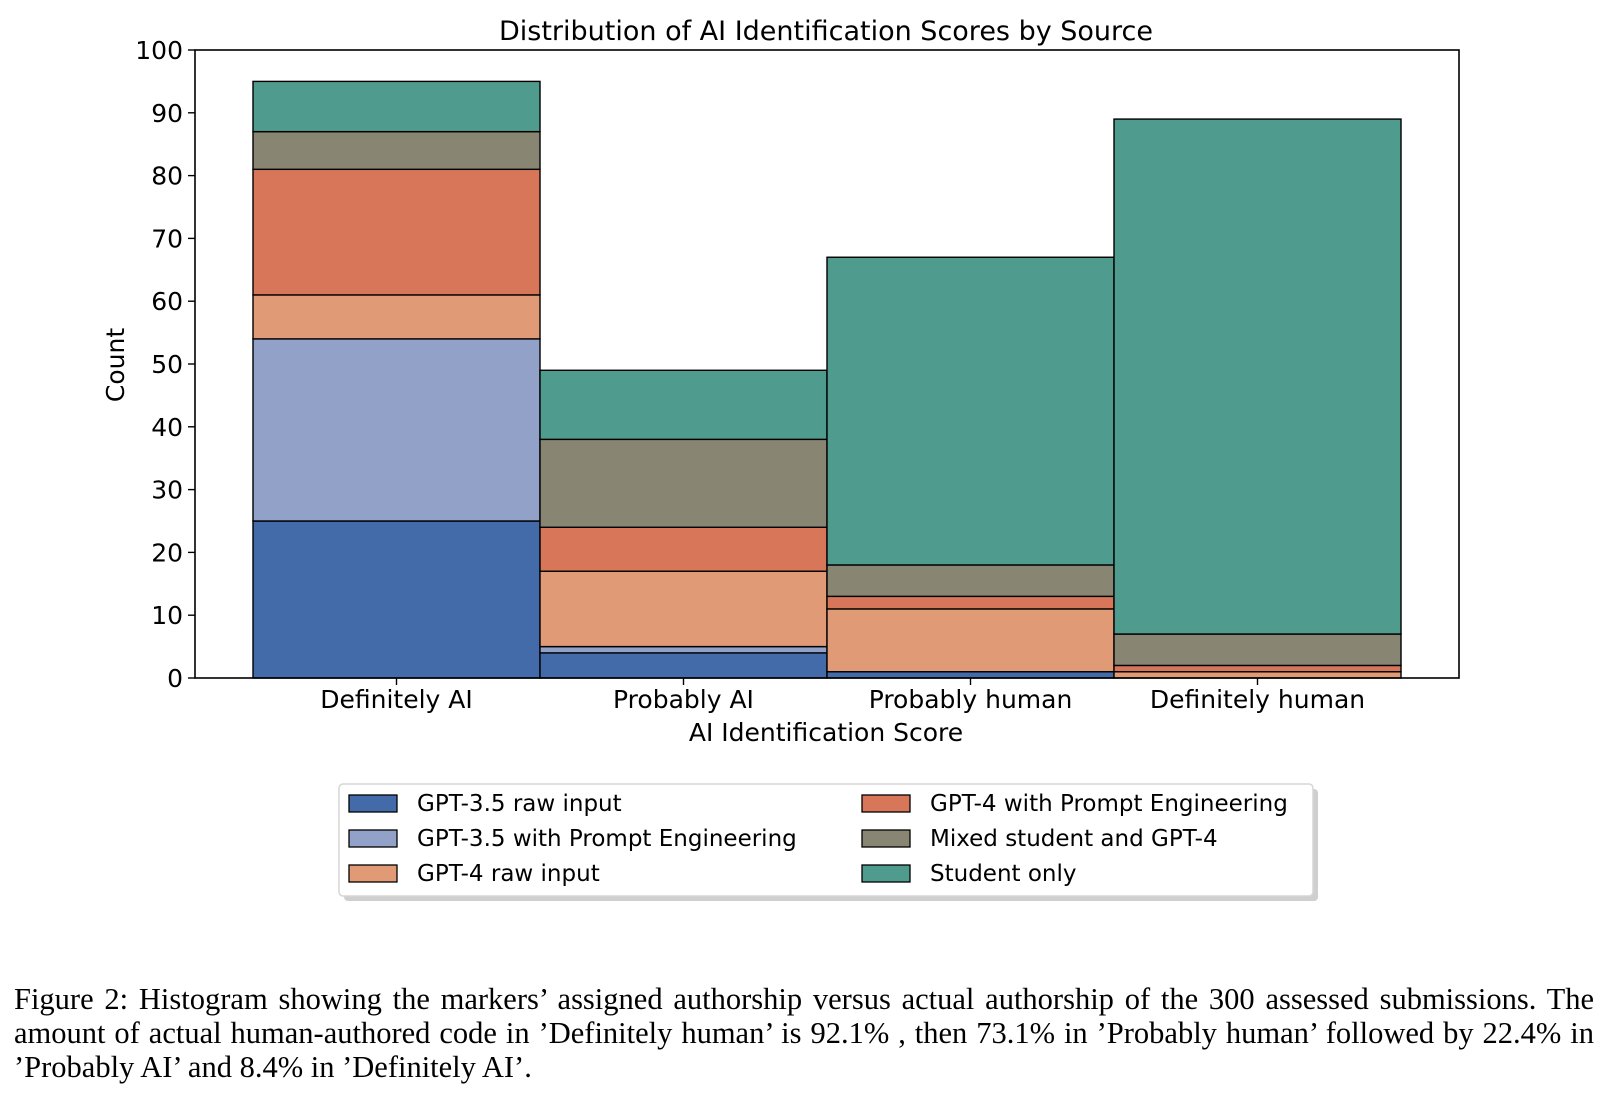  What do you see at coordinates (167, 615) in the screenshot?
I see `y-tick-label: 10` at bounding box center [167, 615].